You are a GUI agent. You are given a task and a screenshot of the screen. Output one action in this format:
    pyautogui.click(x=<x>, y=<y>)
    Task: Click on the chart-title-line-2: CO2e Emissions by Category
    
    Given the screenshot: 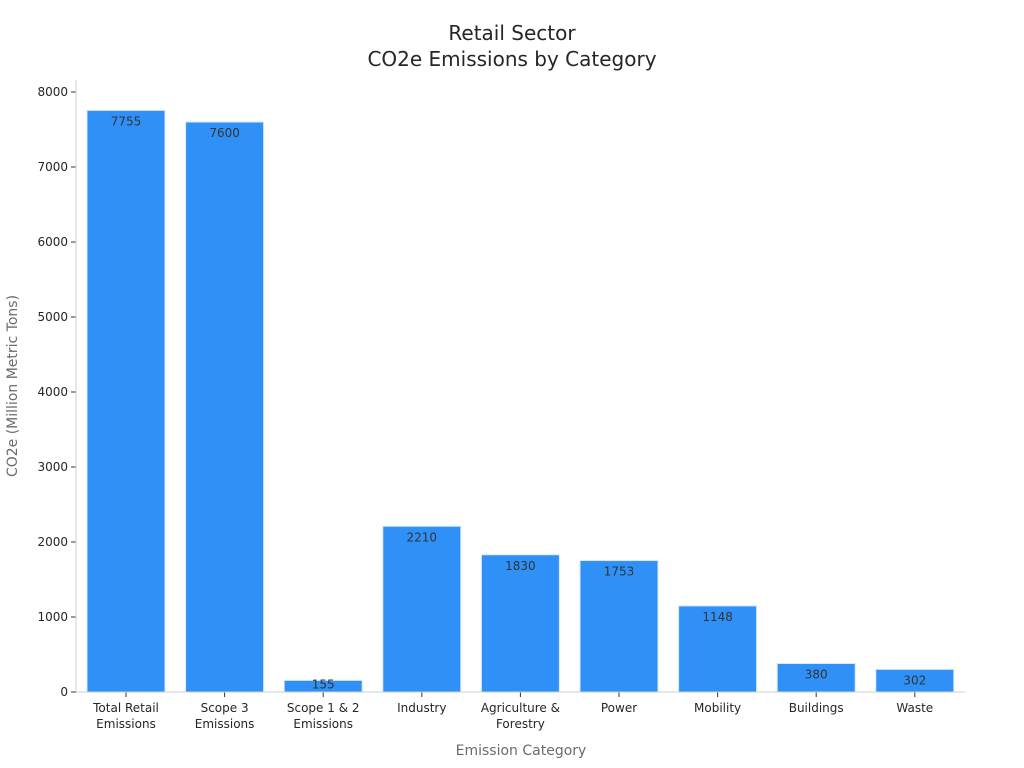 What is the action you would take?
    pyautogui.click(x=511, y=59)
    